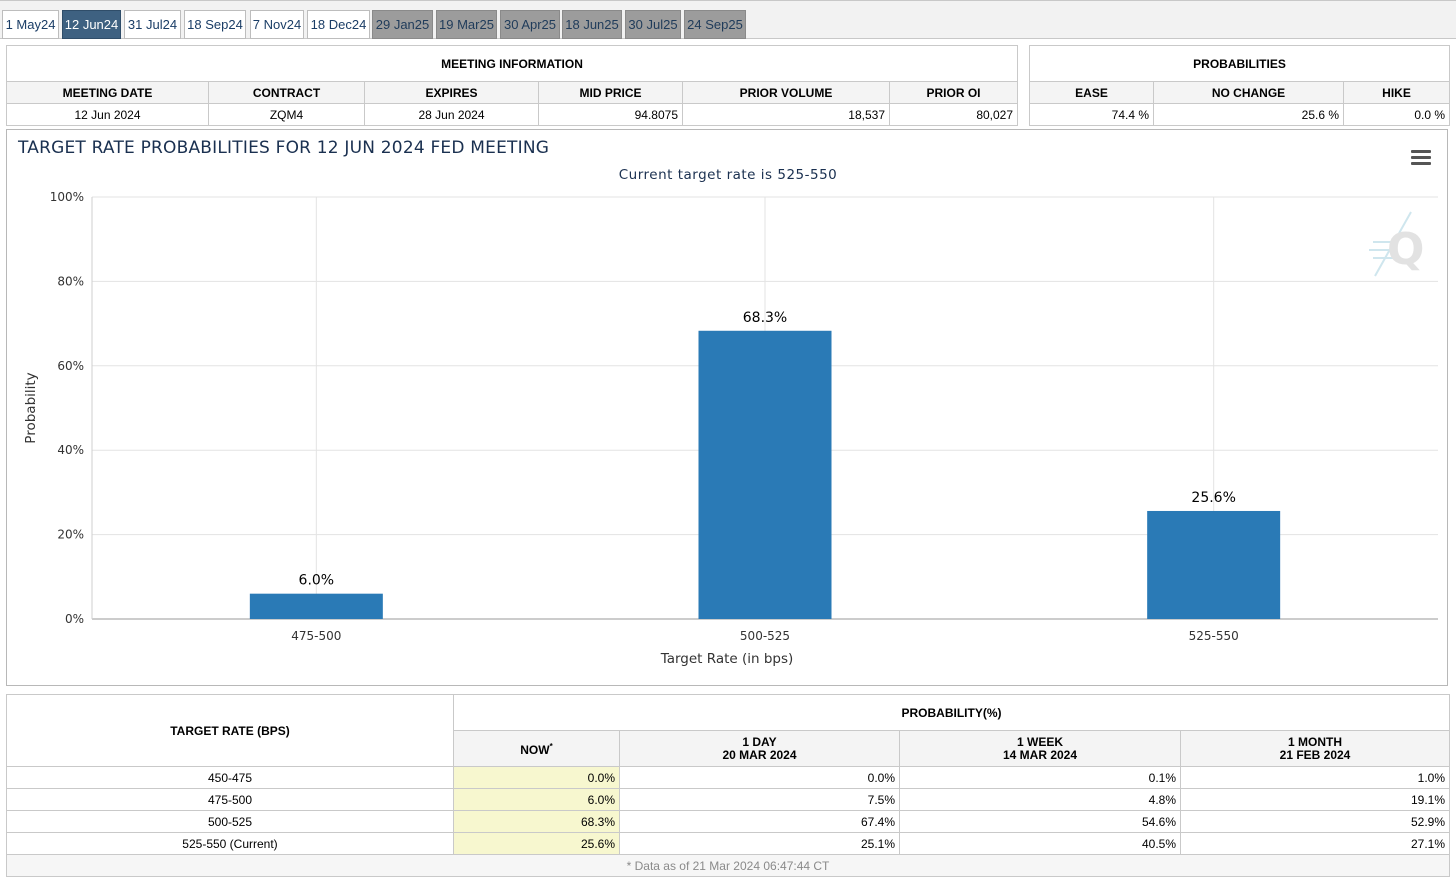 The width and height of the screenshot is (1456, 882). Describe the element at coordinates (316, 636) in the screenshot. I see `x-tick-label: 475-500` at that location.